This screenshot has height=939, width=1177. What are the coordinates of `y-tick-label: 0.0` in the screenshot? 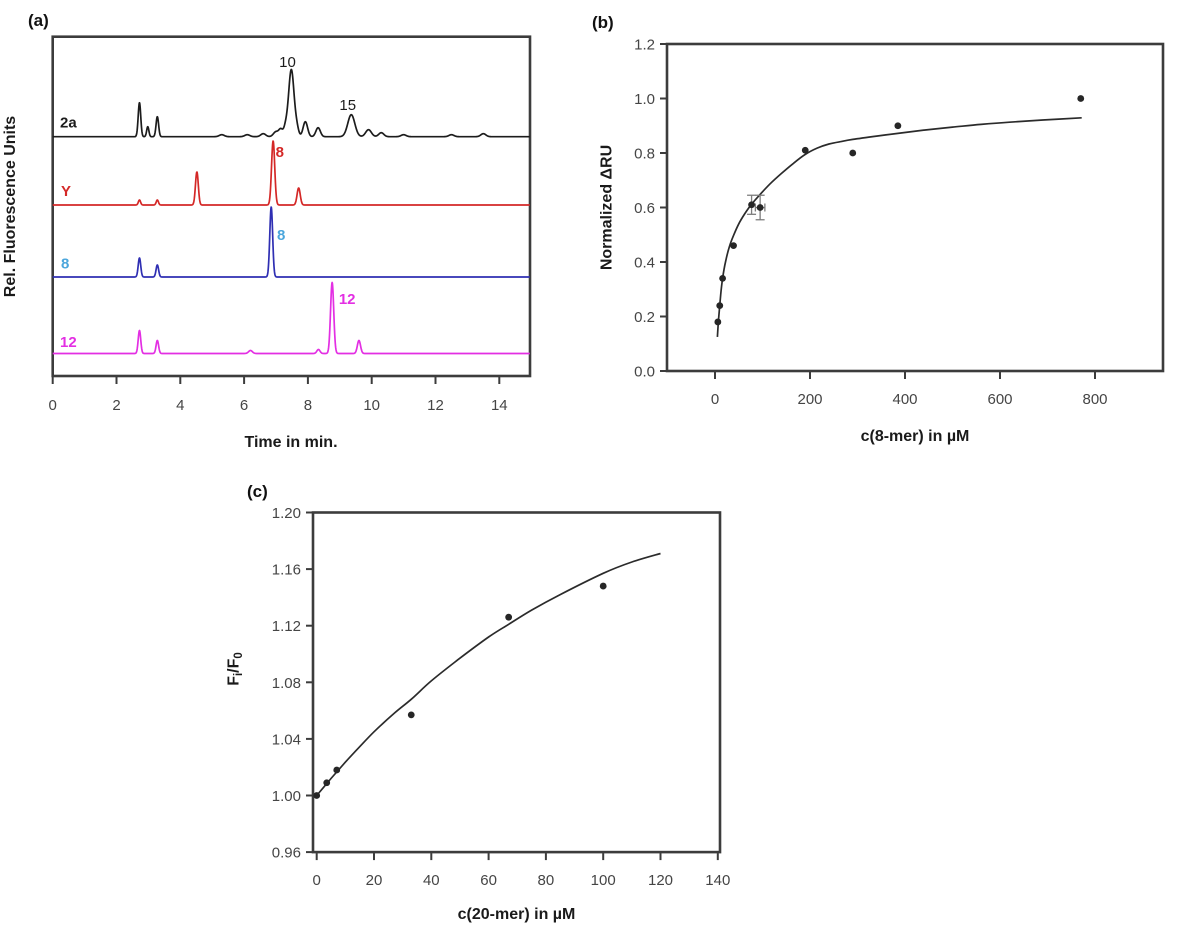 It's located at (644, 372).